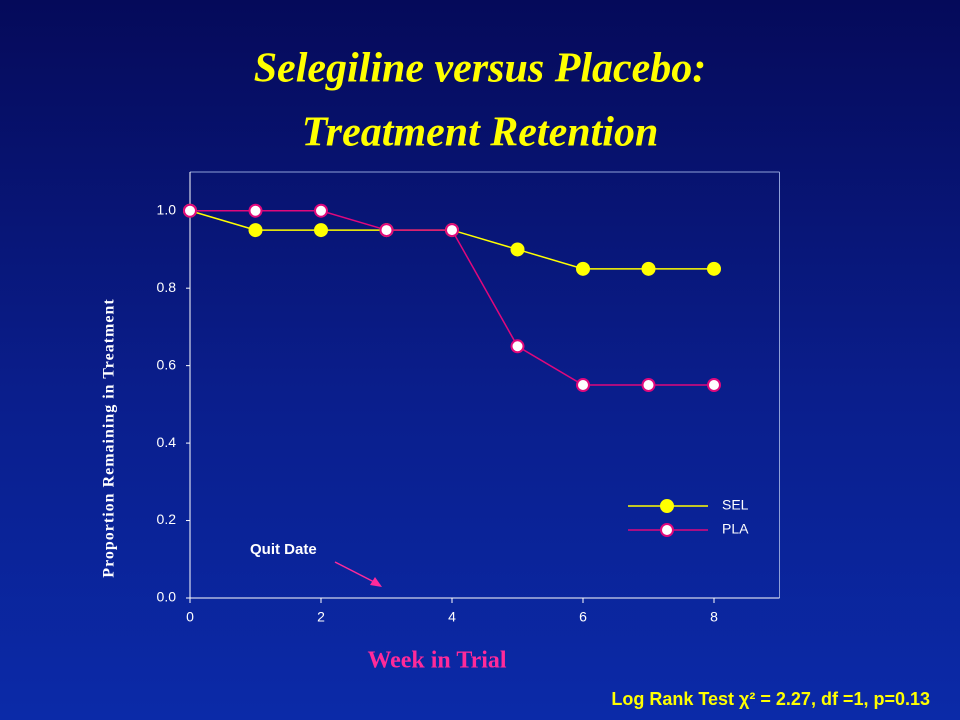  What do you see at coordinates (714, 617) in the screenshot?
I see `x-tick-label: 8` at bounding box center [714, 617].